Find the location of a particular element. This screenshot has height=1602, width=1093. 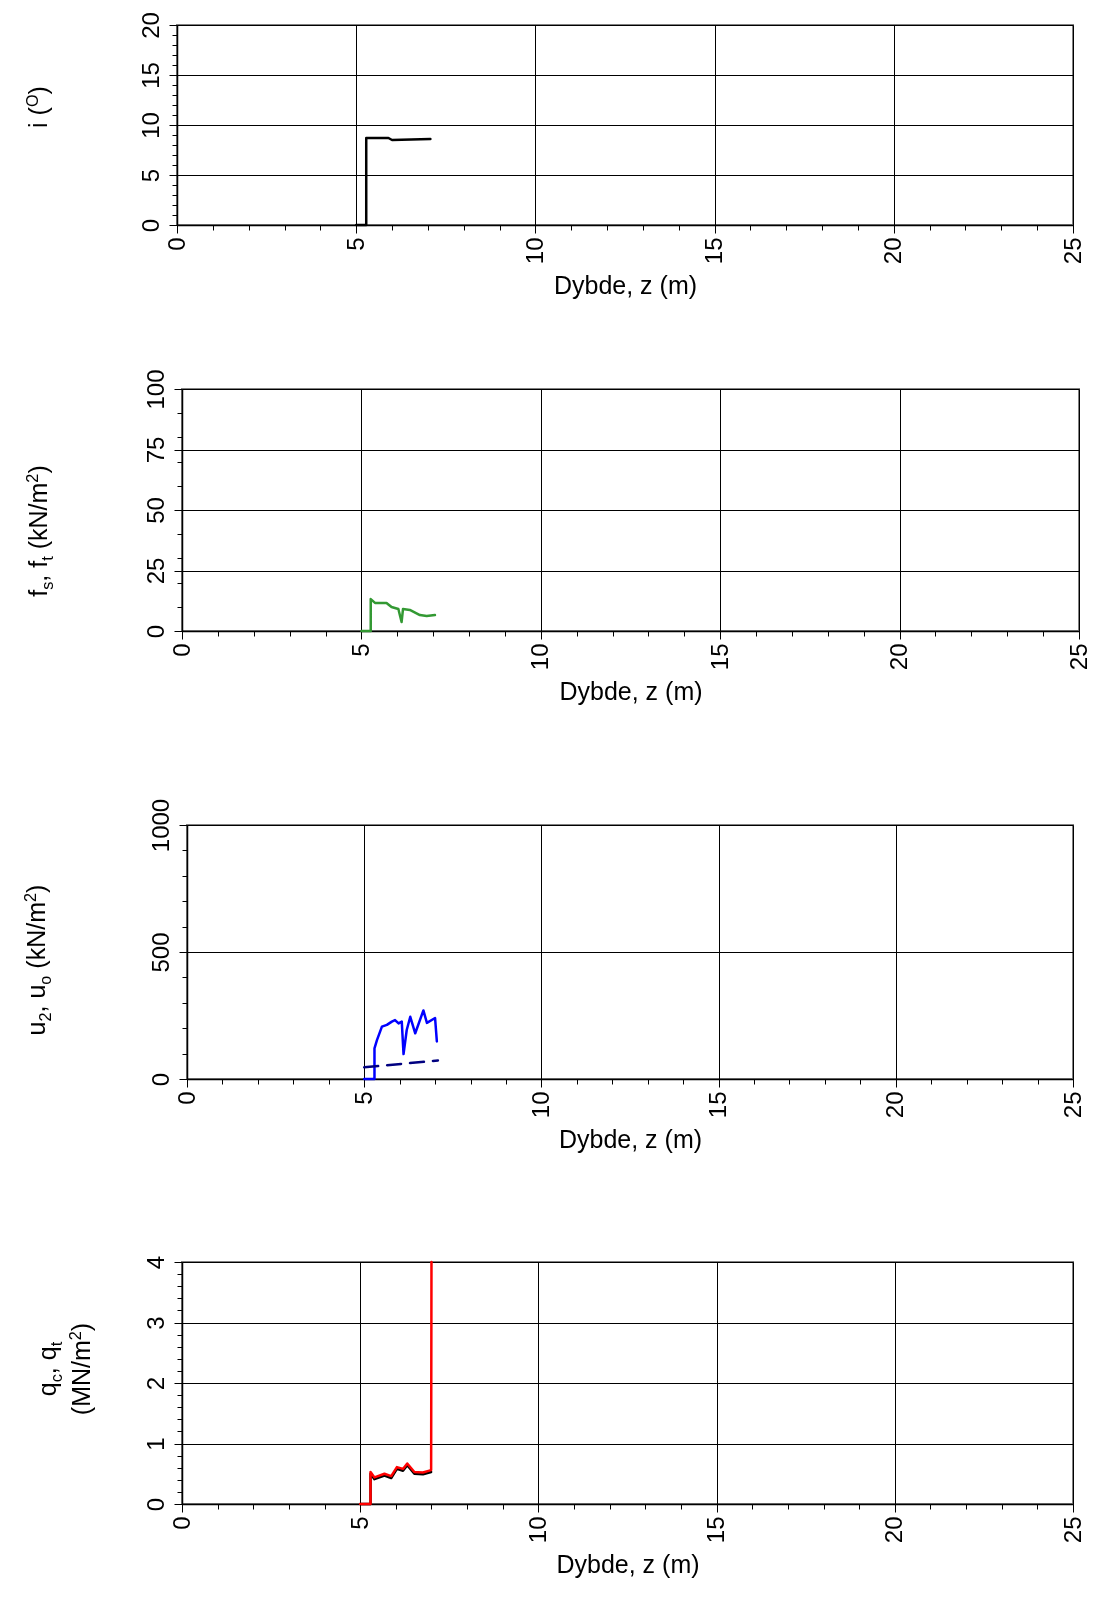

y-tick-label: 1000 is located at coordinates (160, 825).